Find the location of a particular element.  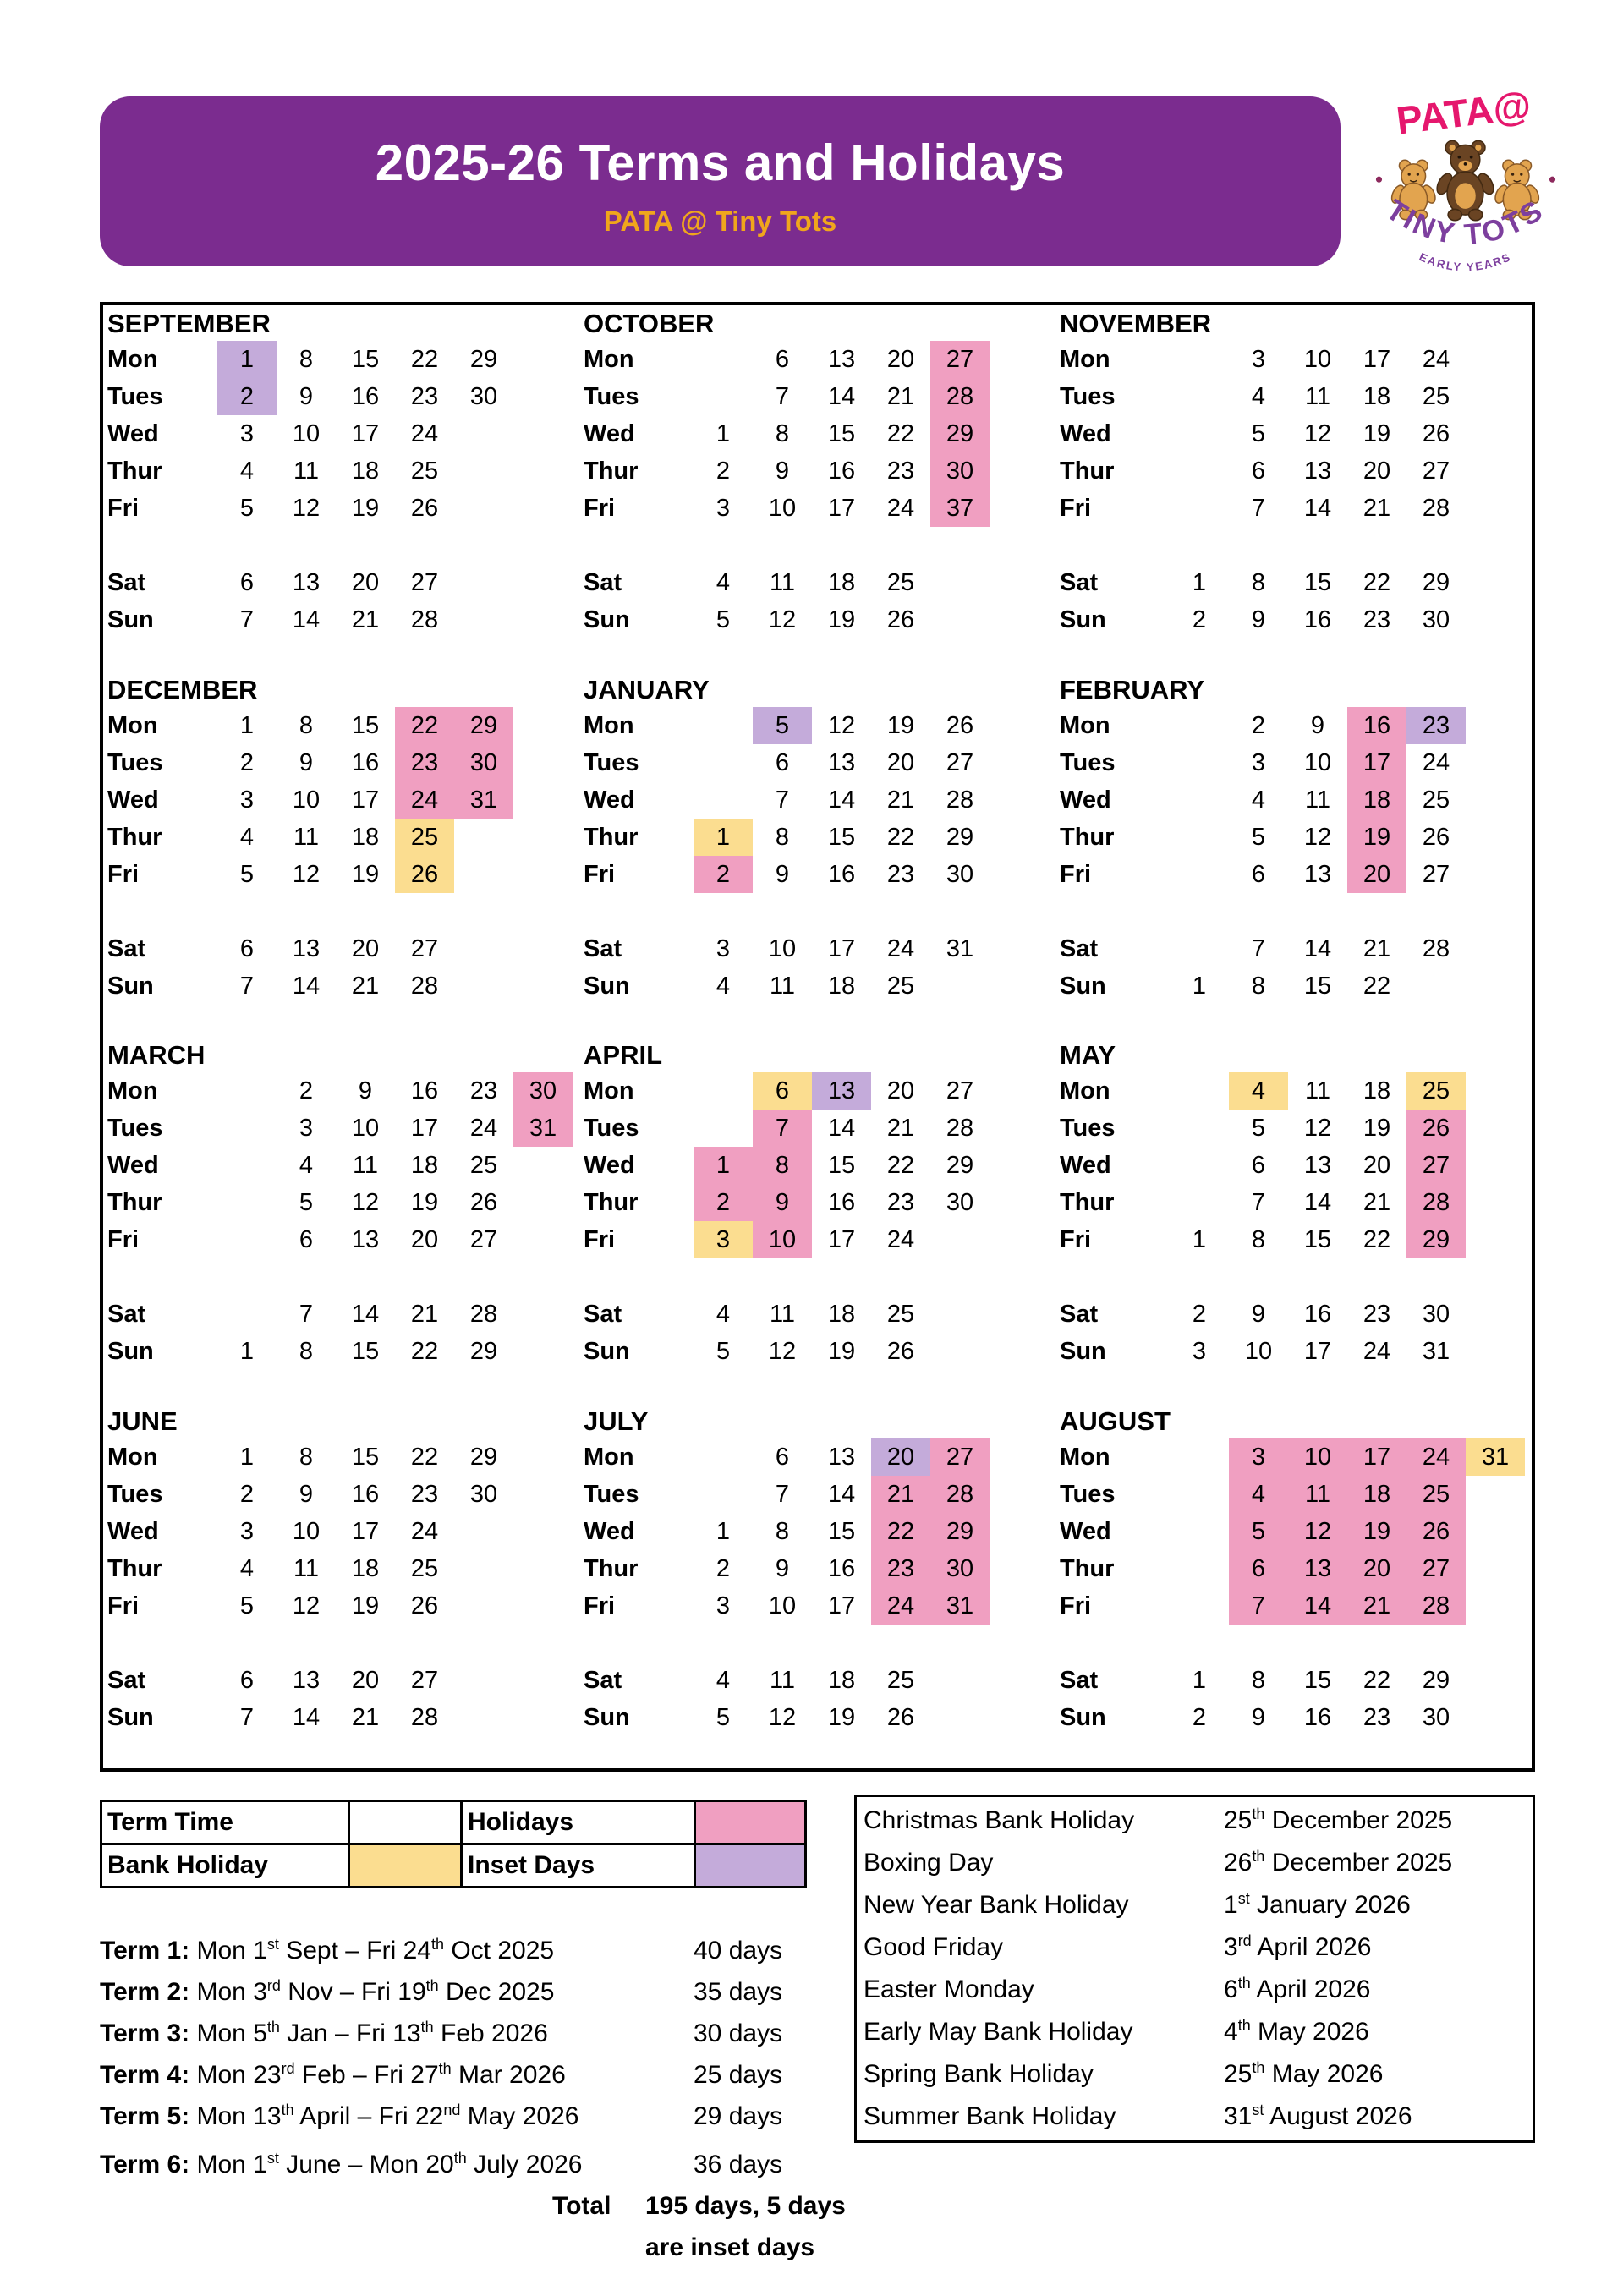

weekday-row: Sun 2 9 16 23 30 is located at coordinates (1293, 619).